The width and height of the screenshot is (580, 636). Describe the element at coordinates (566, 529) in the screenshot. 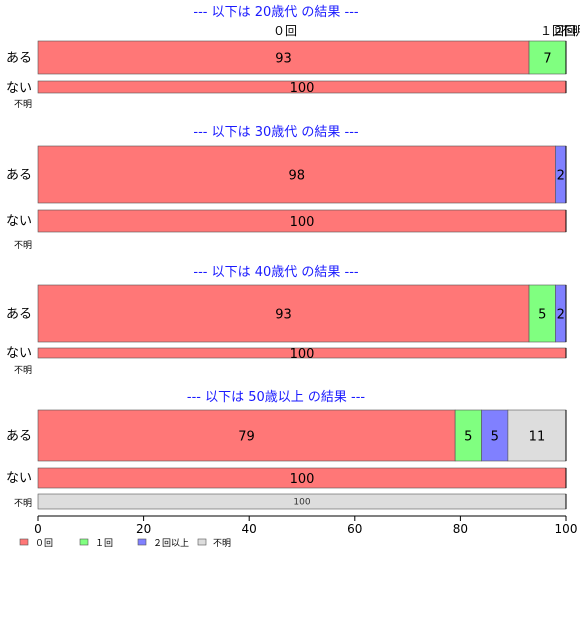

I see `x-tick-label: 100` at that location.